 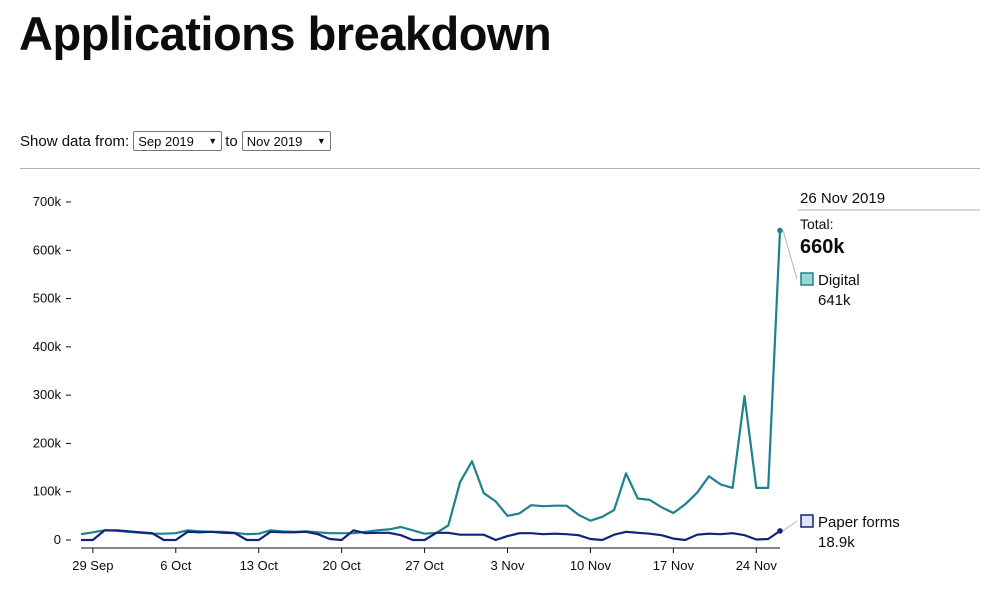 I want to click on tooltip-date: 26 Nov 2019, so click(x=842, y=198).